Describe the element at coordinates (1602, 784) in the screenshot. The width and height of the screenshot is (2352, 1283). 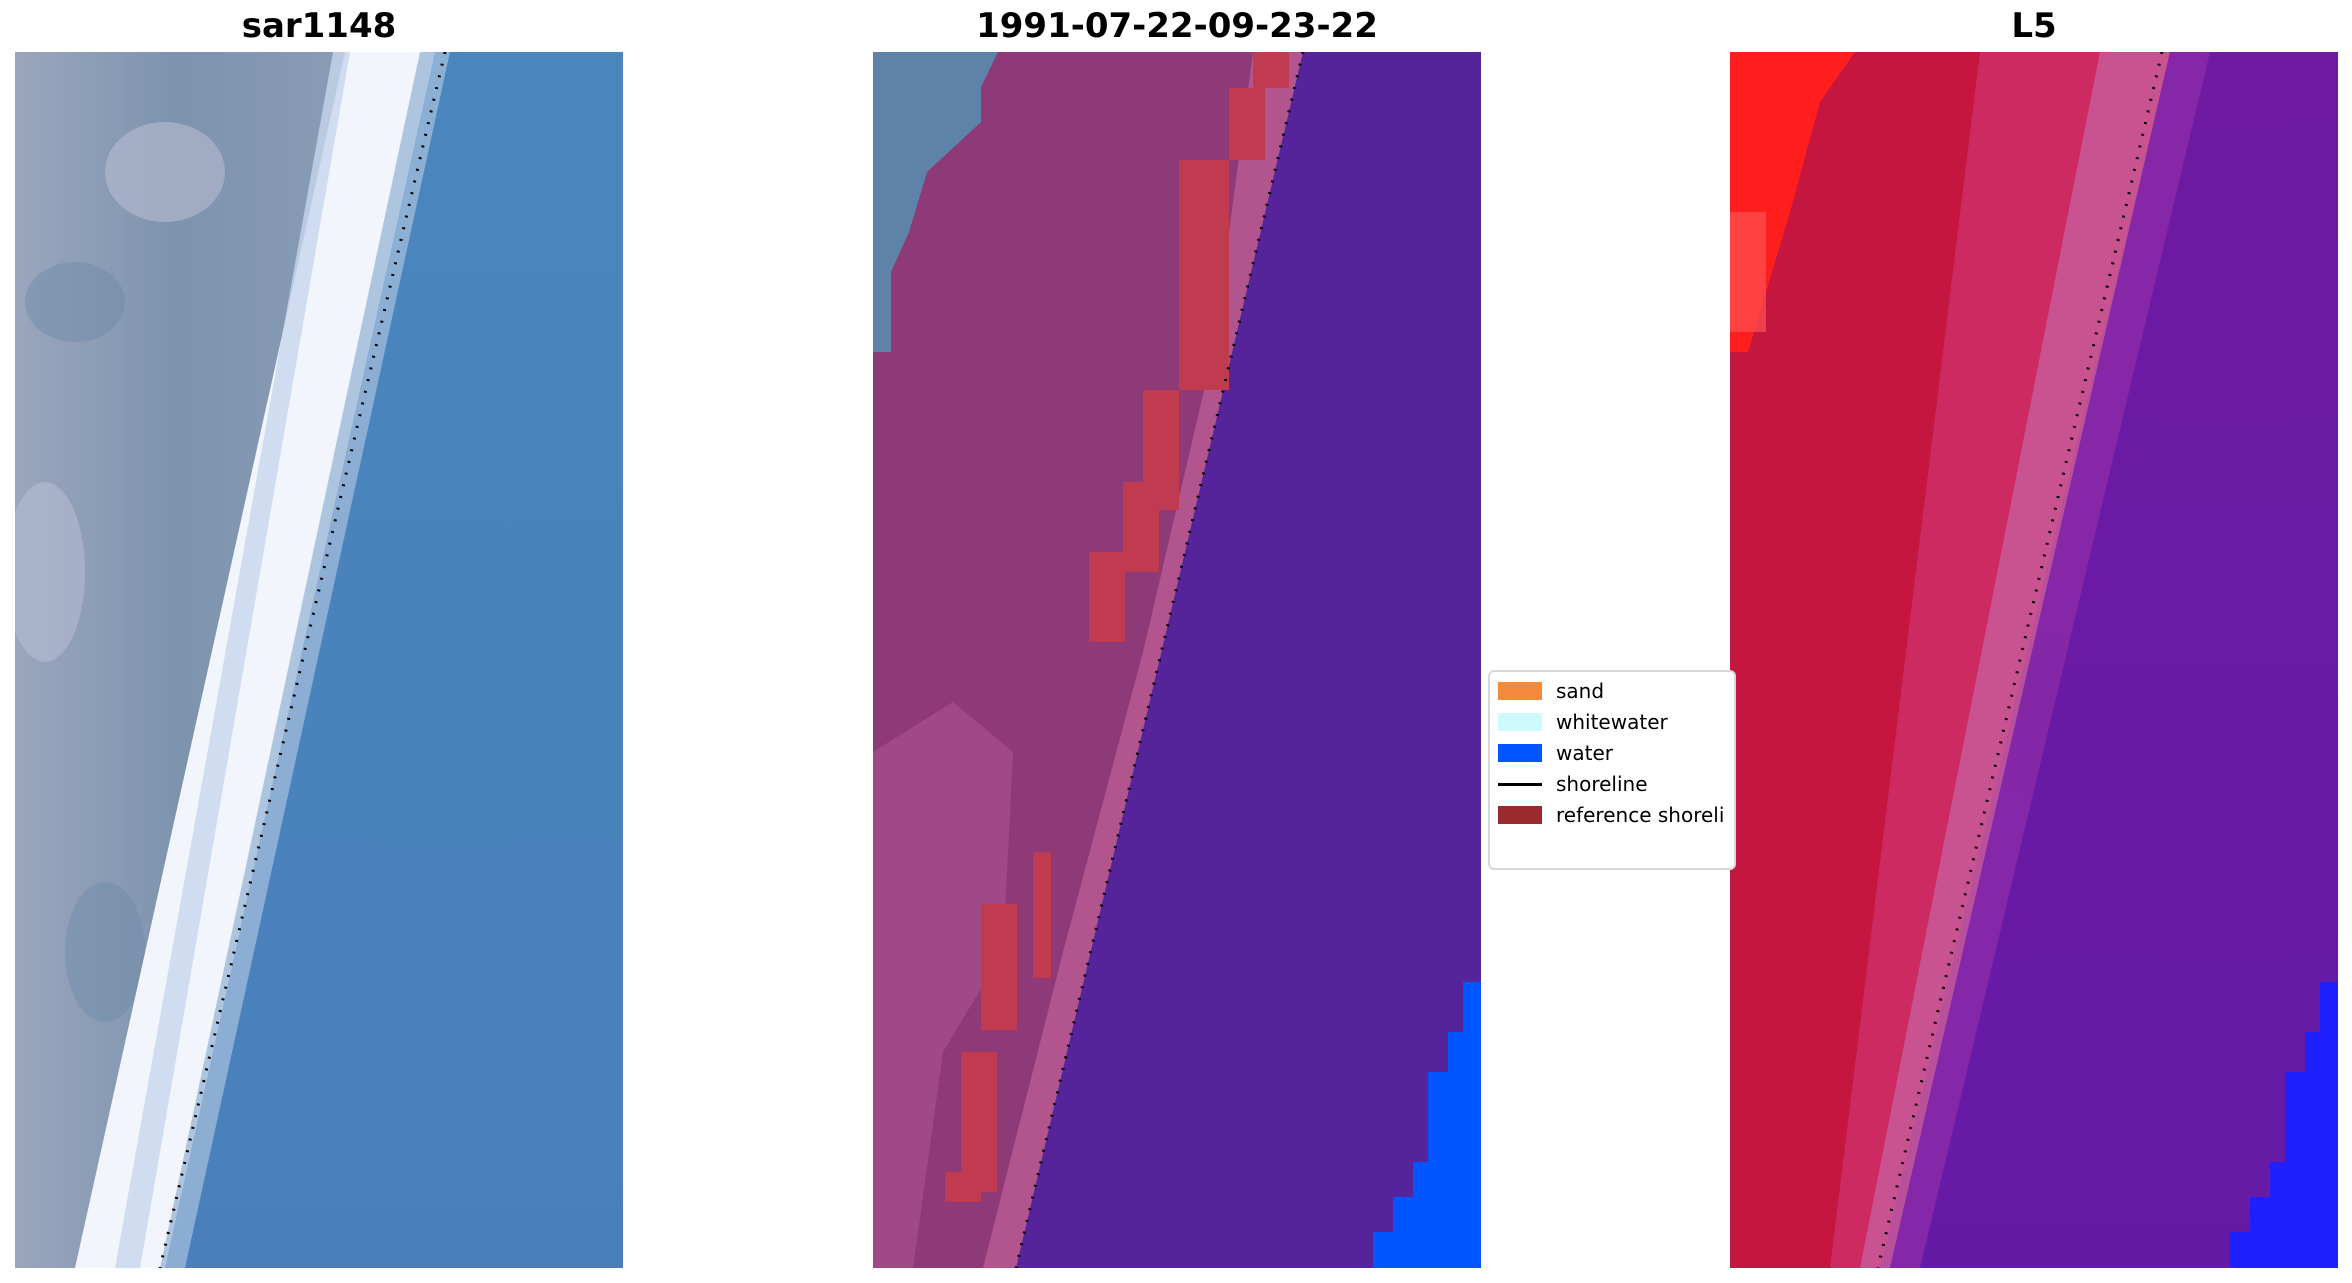
I see `legend-label: shoreline` at that location.